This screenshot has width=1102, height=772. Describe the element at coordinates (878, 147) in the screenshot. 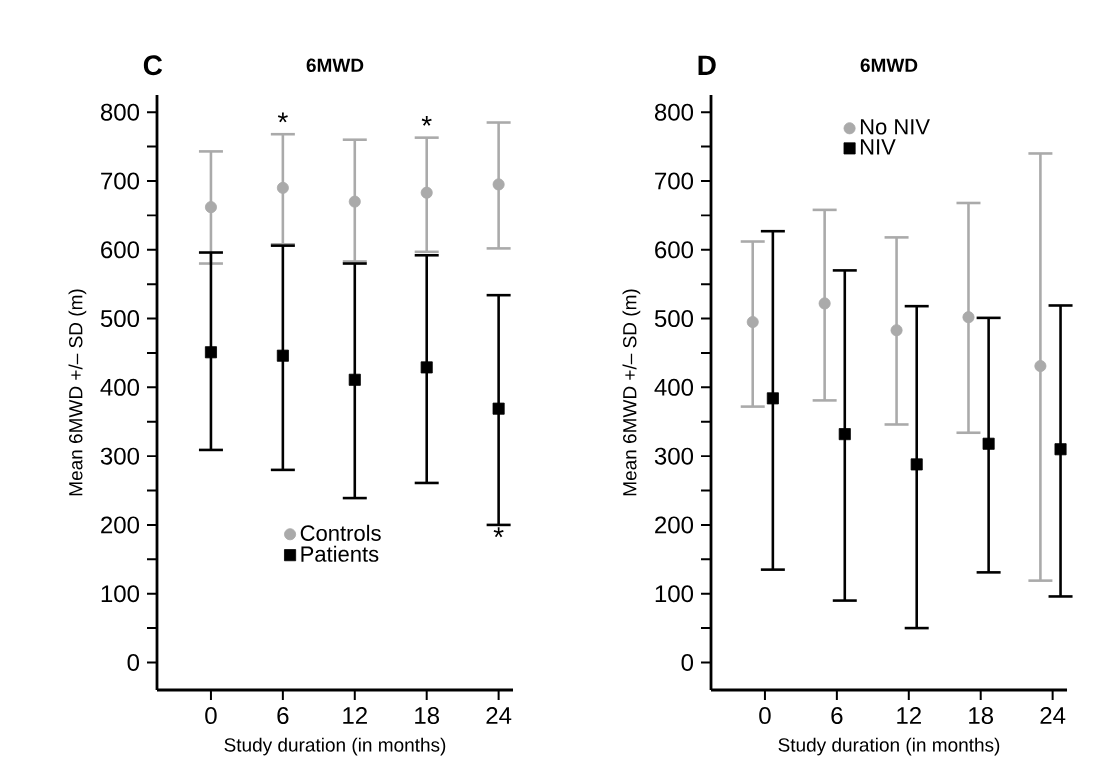

I see `legend-label: NIV` at that location.